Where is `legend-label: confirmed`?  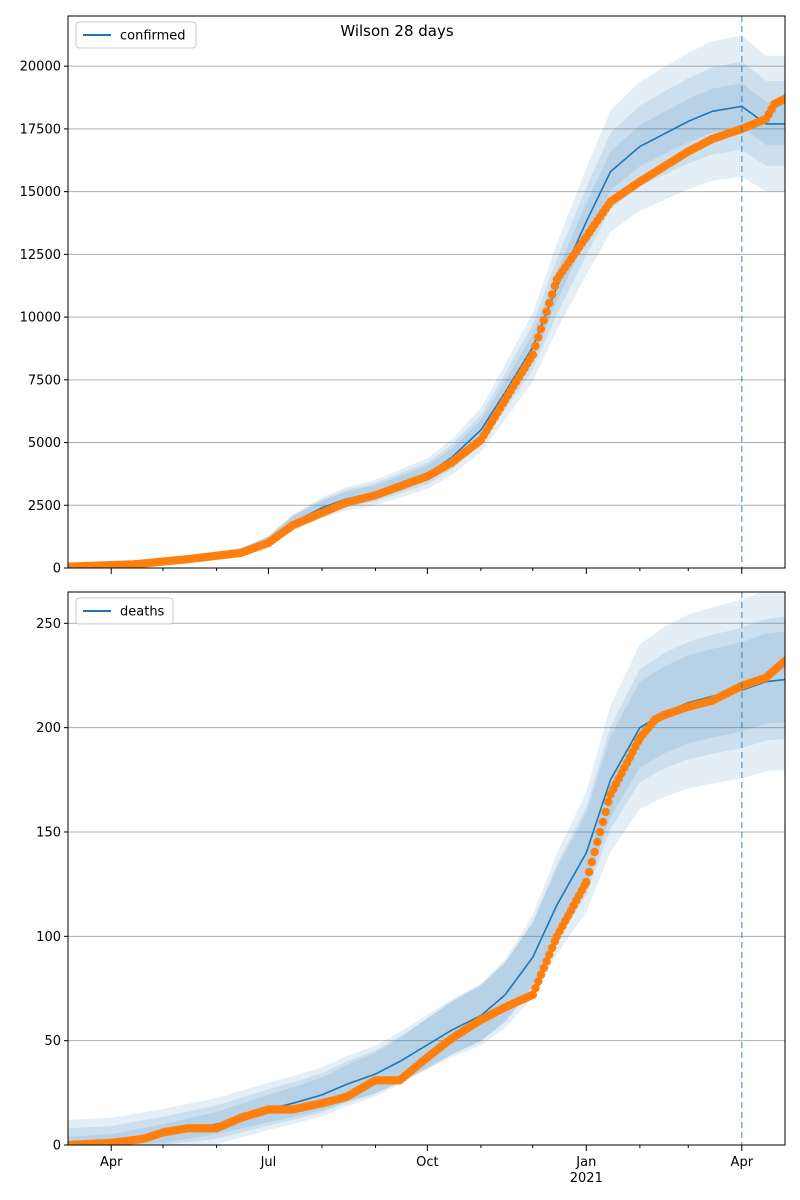
legend-label: confirmed is located at coordinates (153, 36).